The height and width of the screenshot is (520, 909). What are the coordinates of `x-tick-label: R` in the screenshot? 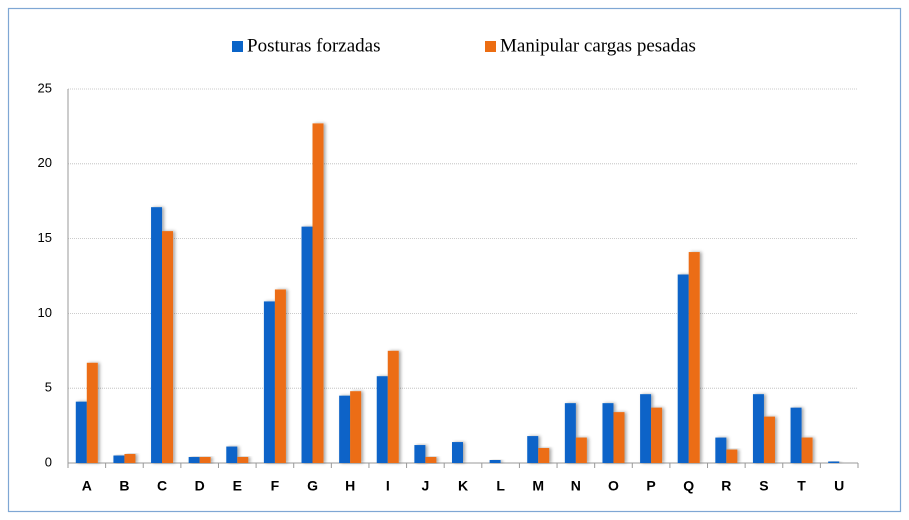 It's located at (726, 486).